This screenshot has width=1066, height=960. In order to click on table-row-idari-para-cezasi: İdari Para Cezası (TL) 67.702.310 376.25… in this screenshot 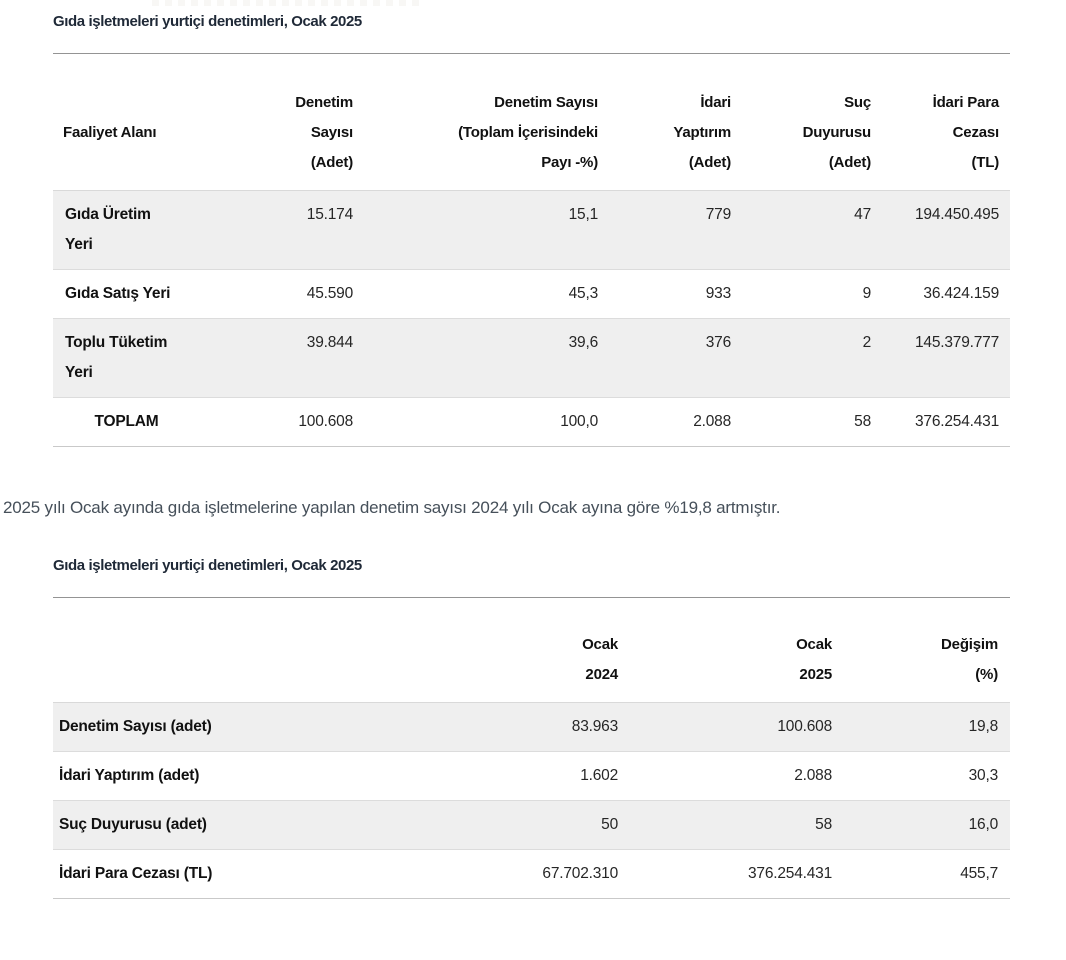, I will do `click(531, 874)`.